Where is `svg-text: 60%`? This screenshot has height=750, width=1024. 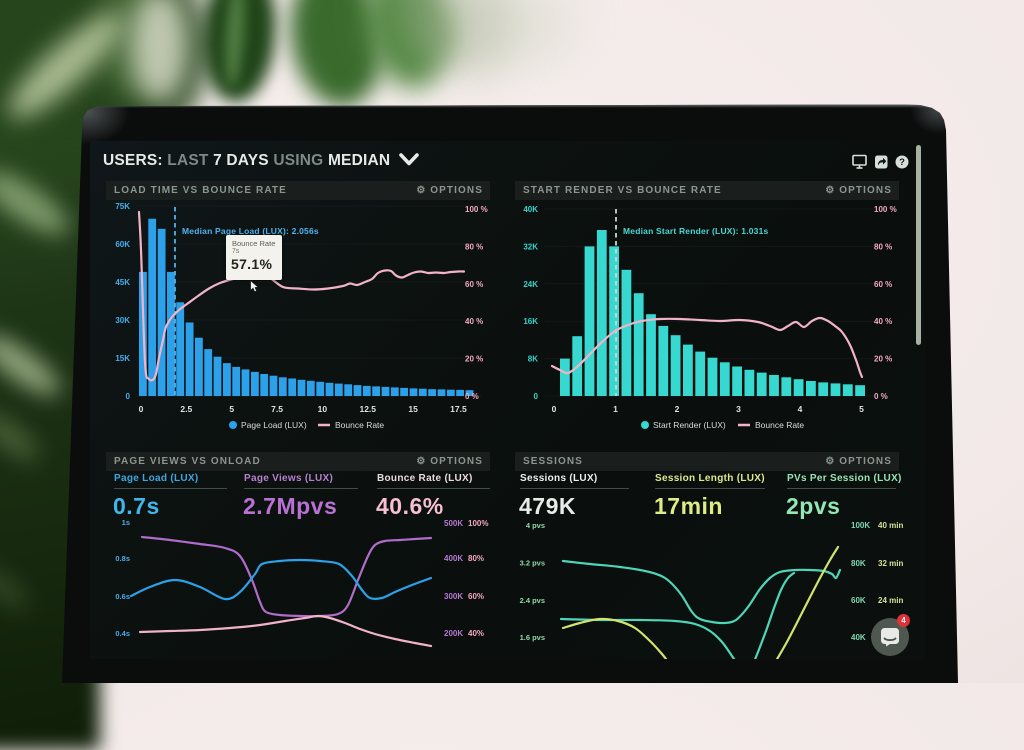
svg-text: 60% is located at coordinates (476, 596).